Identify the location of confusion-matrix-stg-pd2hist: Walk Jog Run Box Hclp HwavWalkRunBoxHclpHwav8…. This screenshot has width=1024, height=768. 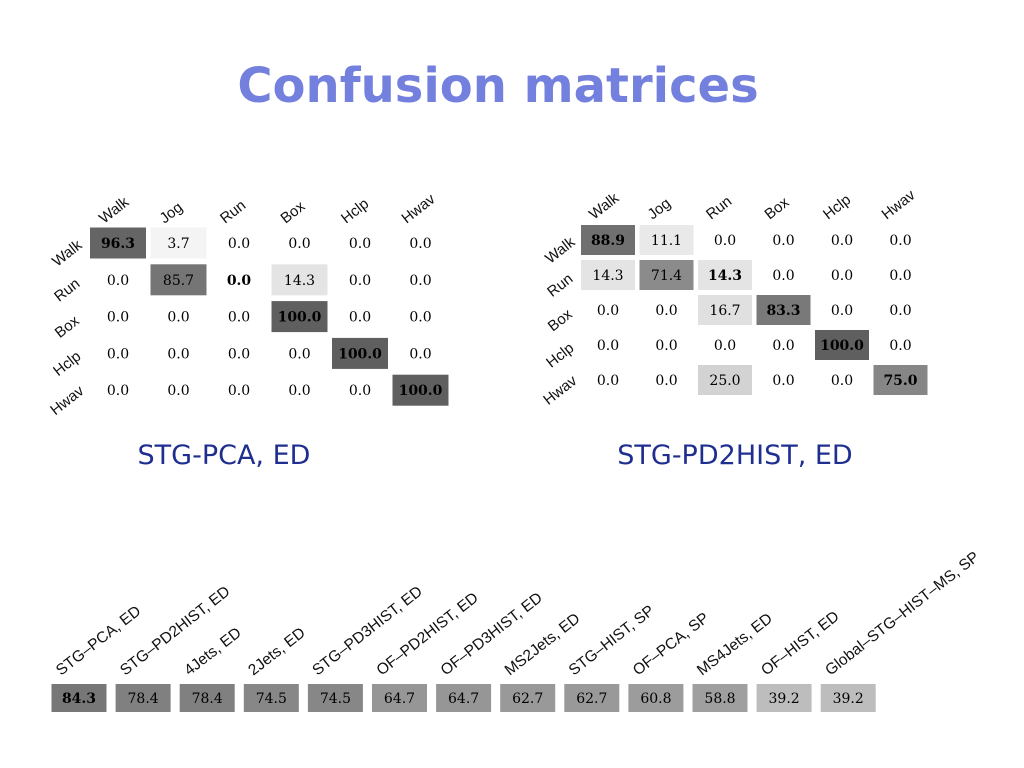
(734, 297).